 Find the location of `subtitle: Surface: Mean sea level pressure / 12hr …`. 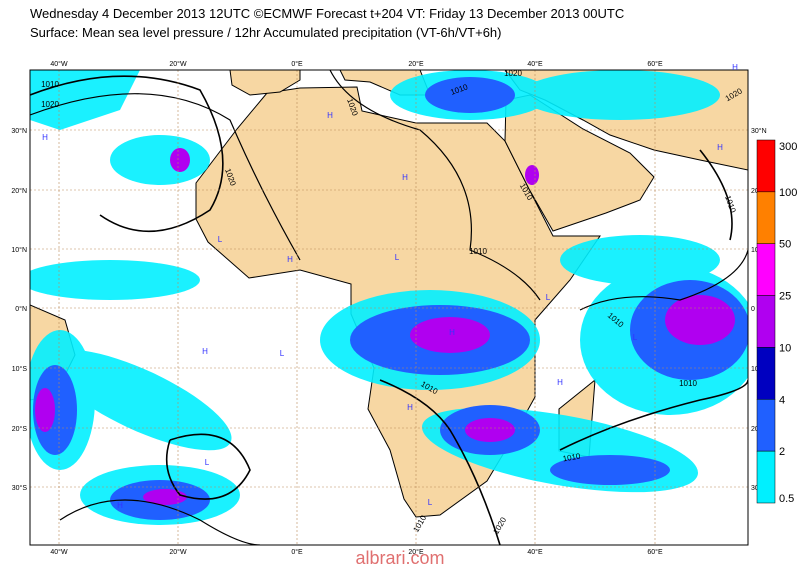

subtitle: Surface: Mean sea level pressure / 12hr … is located at coordinates (266, 32).